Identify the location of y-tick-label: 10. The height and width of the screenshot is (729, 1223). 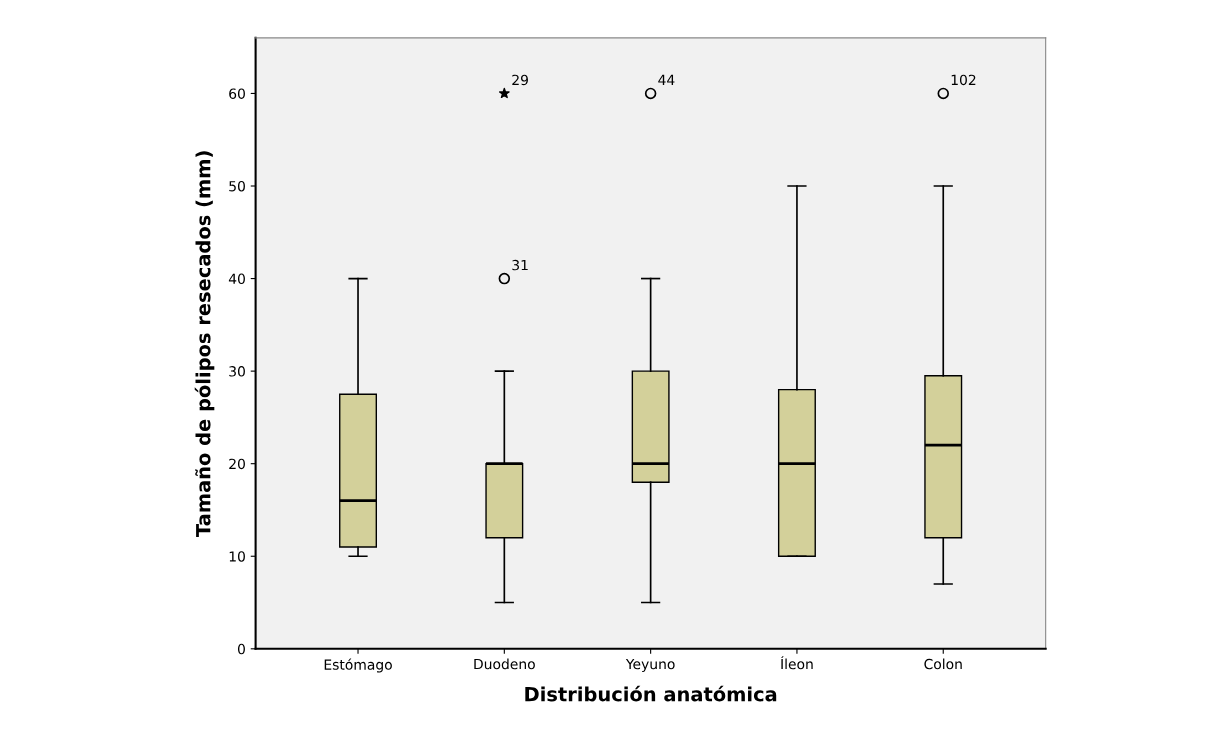
(237, 556).